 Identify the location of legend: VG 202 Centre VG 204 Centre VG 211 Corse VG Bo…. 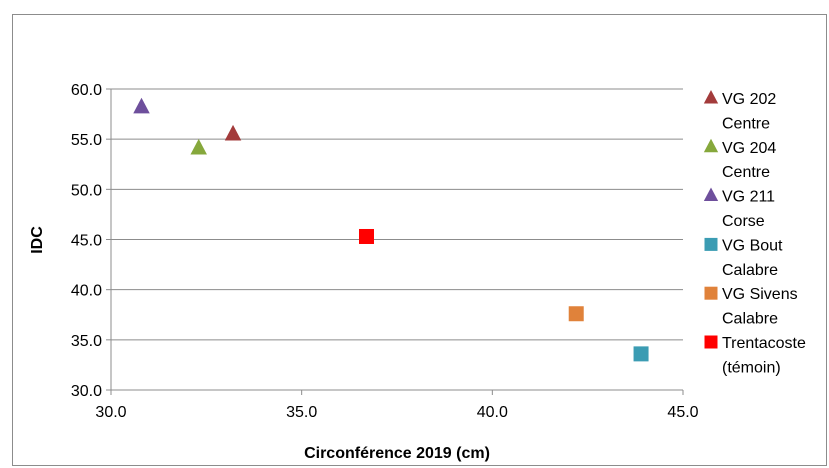
(754, 232).